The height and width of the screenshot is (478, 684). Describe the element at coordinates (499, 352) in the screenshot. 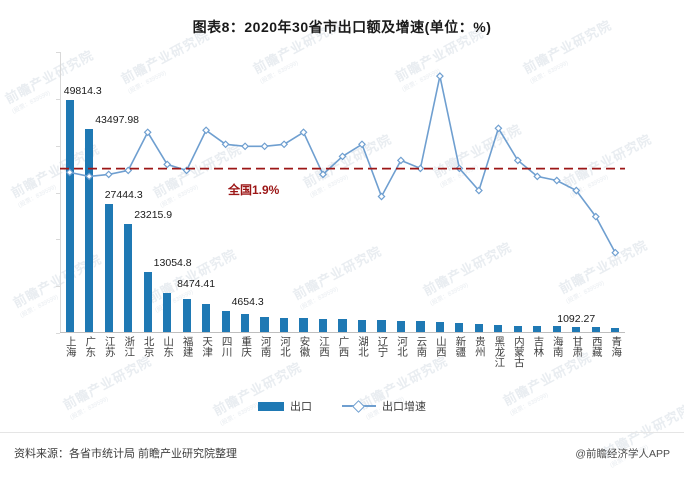

I see `x-axis-label: 黑龙江` at that location.